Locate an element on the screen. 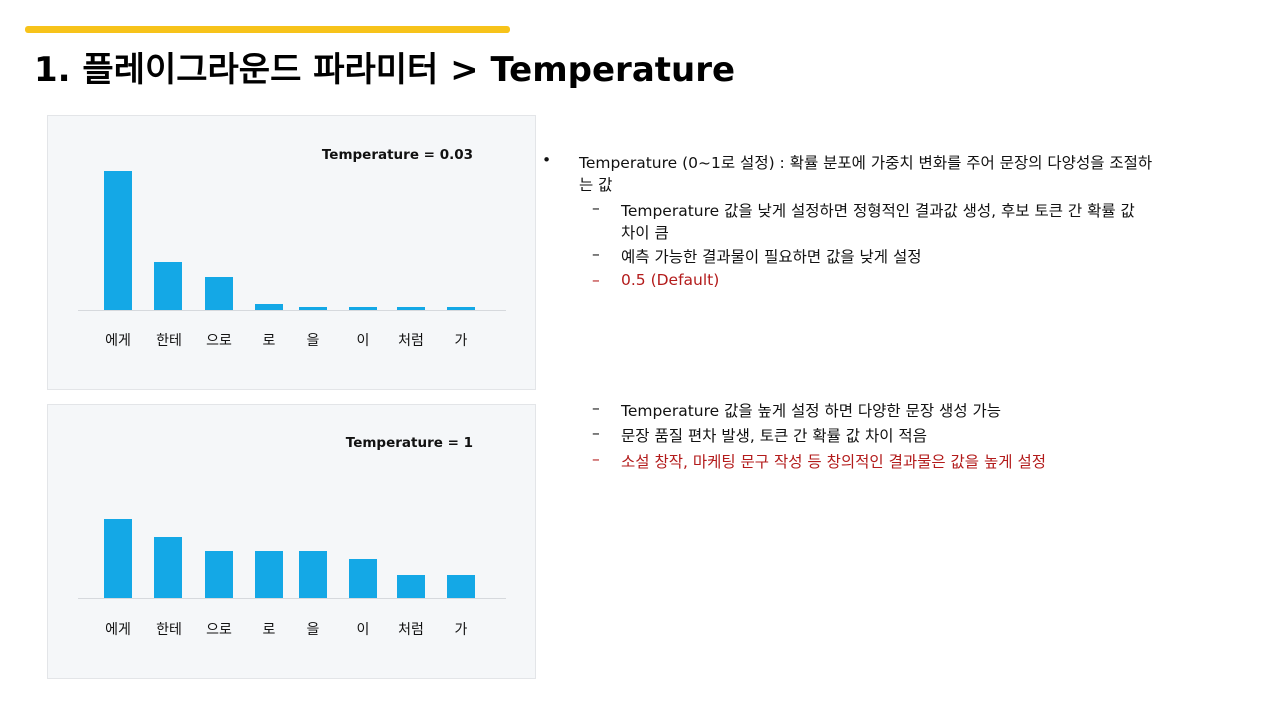  high-item-1: Temperature 값을 높게 설정 하면 다양한 문장 생성 가능 is located at coordinates (811, 411).